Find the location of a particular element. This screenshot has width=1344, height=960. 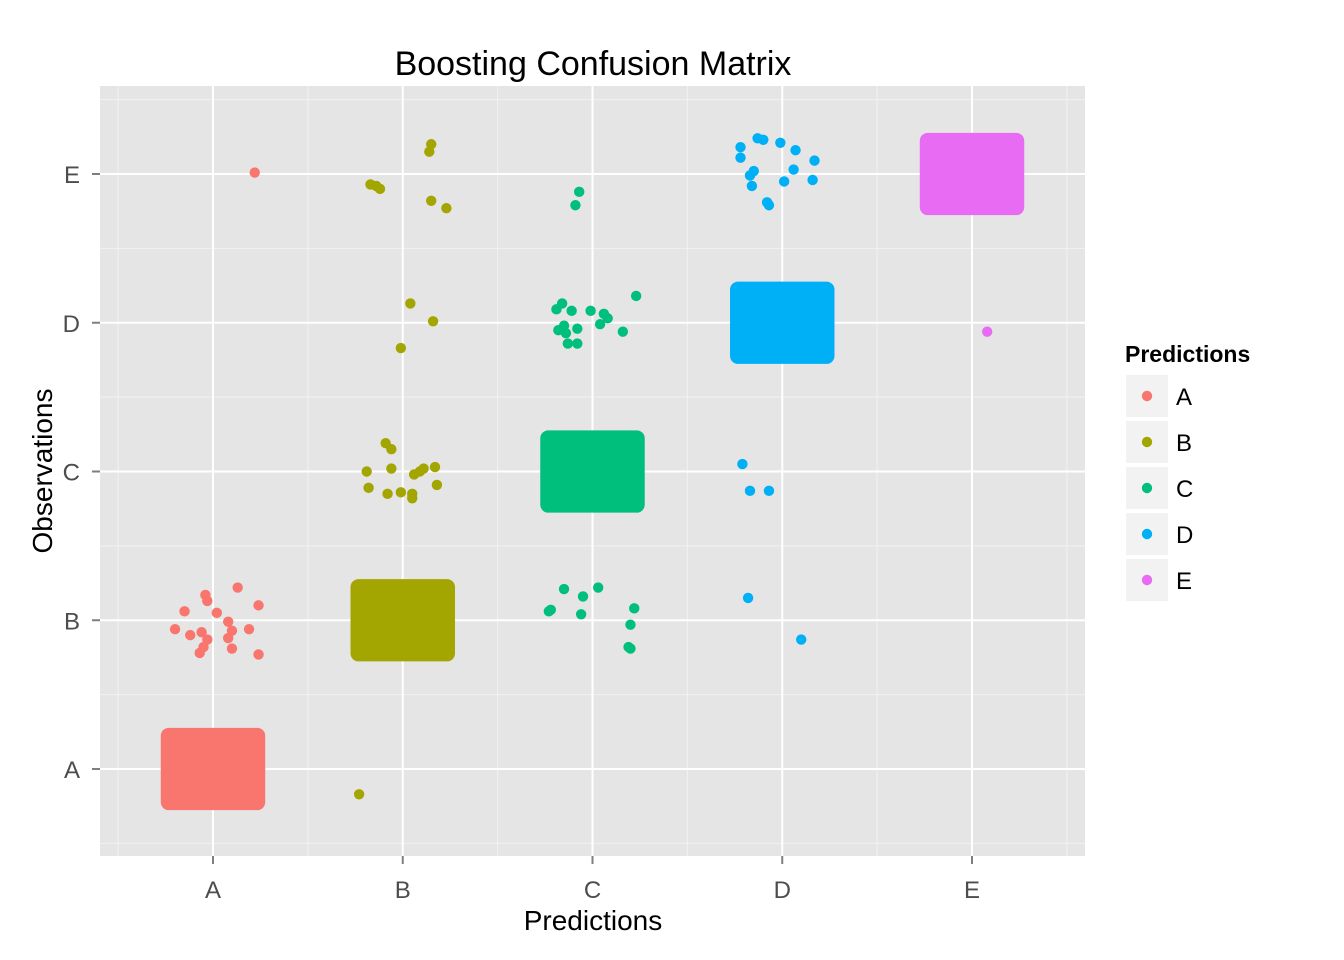

dense-cluster-C-C is located at coordinates (592, 471).